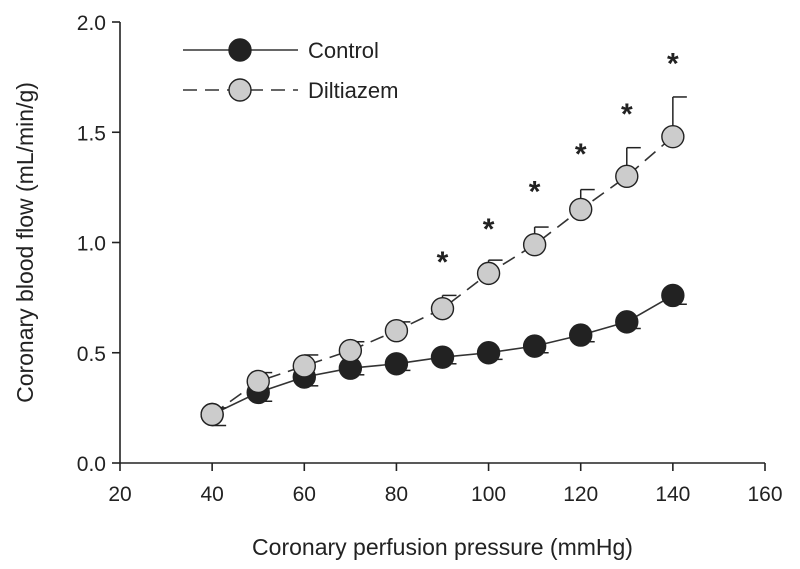 The width and height of the screenshot is (800, 569). Describe the element at coordinates (304, 494) in the screenshot. I see `x-tick-label: 60` at that location.